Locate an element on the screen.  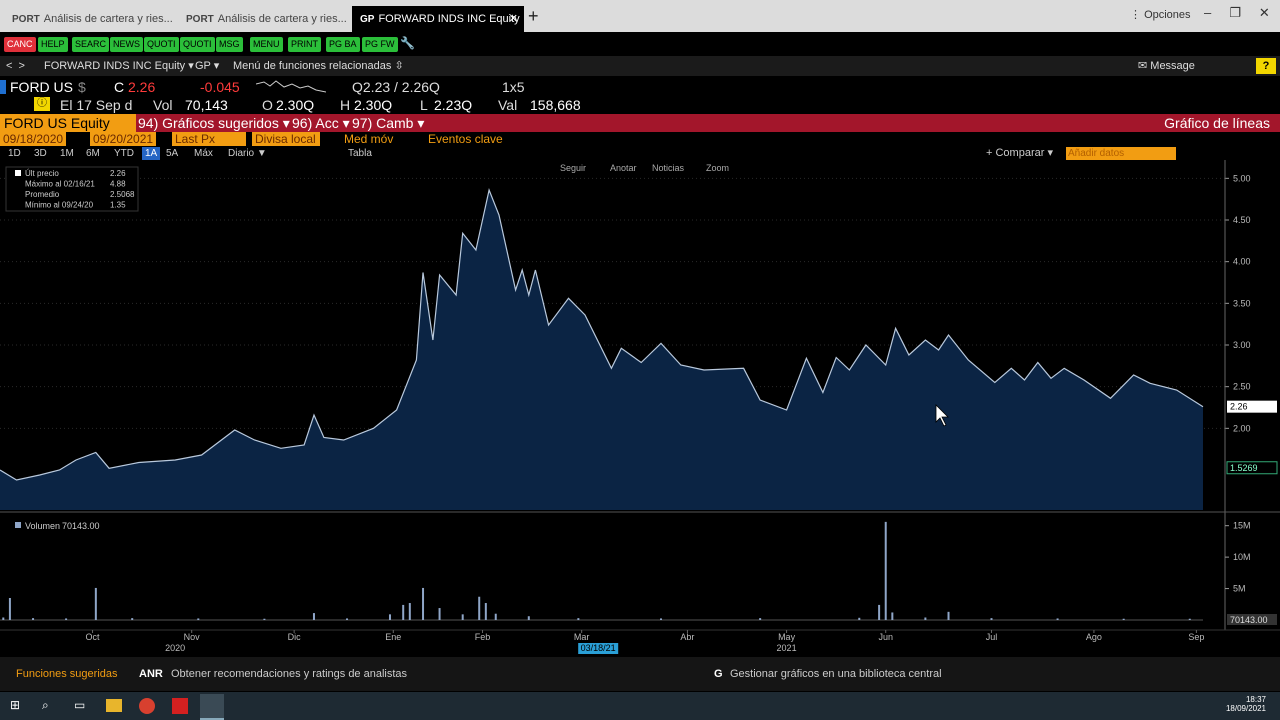
y-tick-label: 10M is located at coordinates (1242, 557).